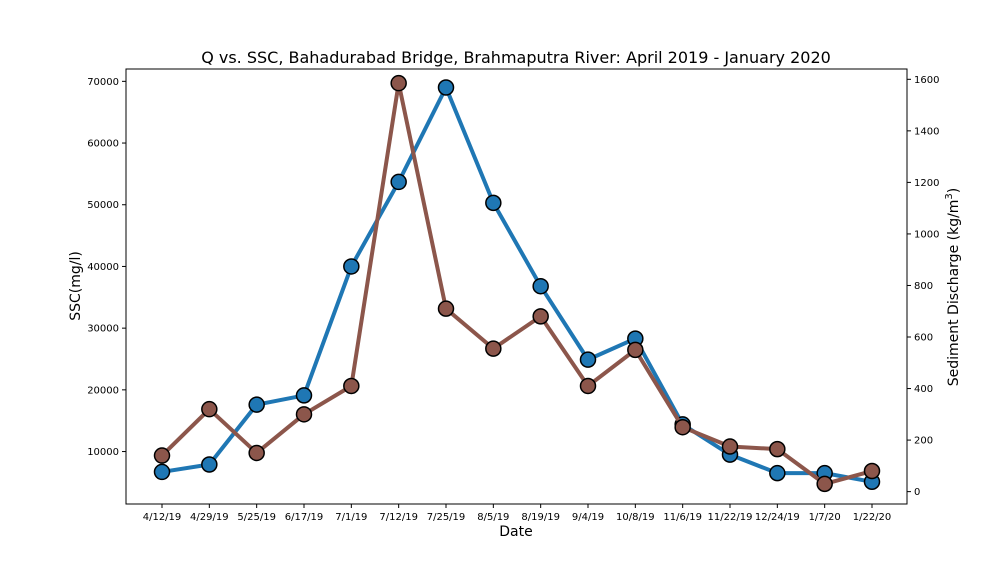 Image resolution: width=1008 pixels, height=580 pixels. I want to click on x-tick-label: 4/29/19, so click(209, 517).